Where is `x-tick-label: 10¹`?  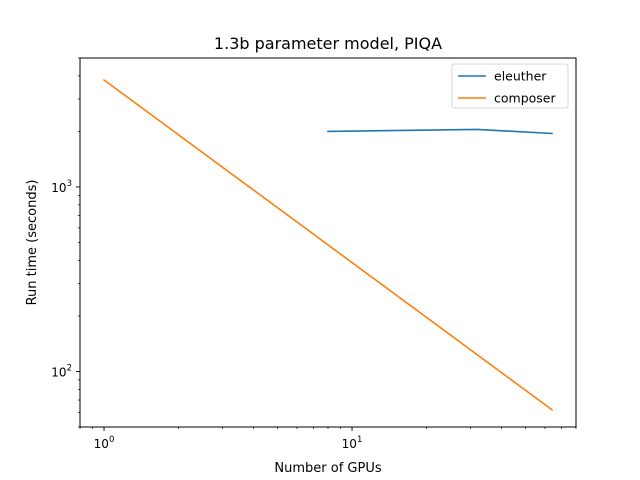
x-tick-label: 10¹ is located at coordinates (352, 443).